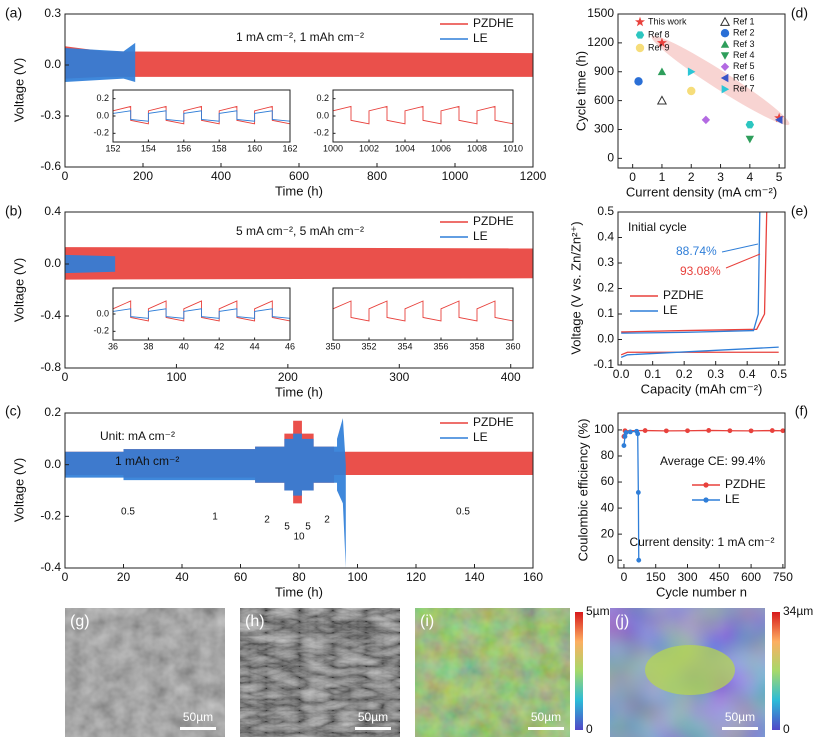 The height and width of the screenshot is (747, 816). What do you see at coordinates (289, 148) in the screenshot?
I see `x-tick-label: 162` at bounding box center [289, 148].